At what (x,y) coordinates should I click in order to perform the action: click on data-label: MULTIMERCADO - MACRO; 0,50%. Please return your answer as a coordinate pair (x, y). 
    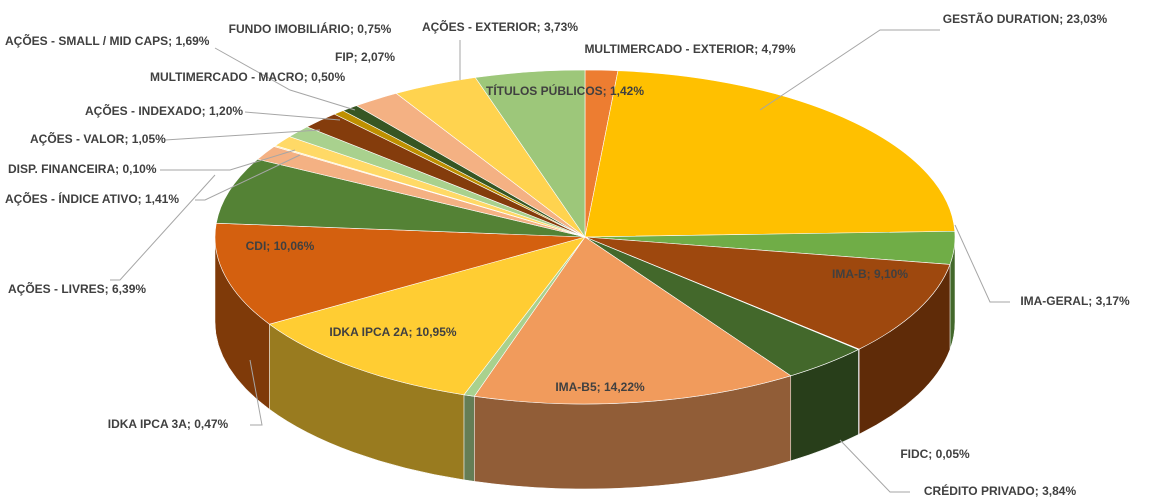
    Looking at the image, I should click on (247, 77).